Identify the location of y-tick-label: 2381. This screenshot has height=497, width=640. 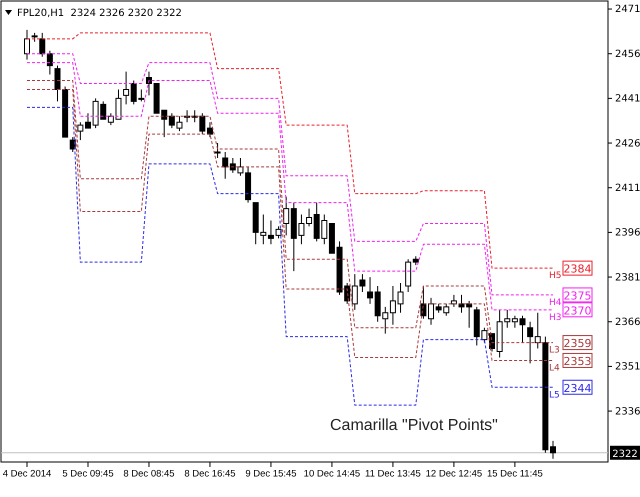
(627, 278).